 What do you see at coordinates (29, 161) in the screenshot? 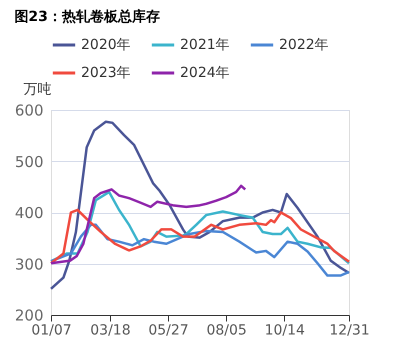
I see `y-tick-label: 500` at bounding box center [29, 161].